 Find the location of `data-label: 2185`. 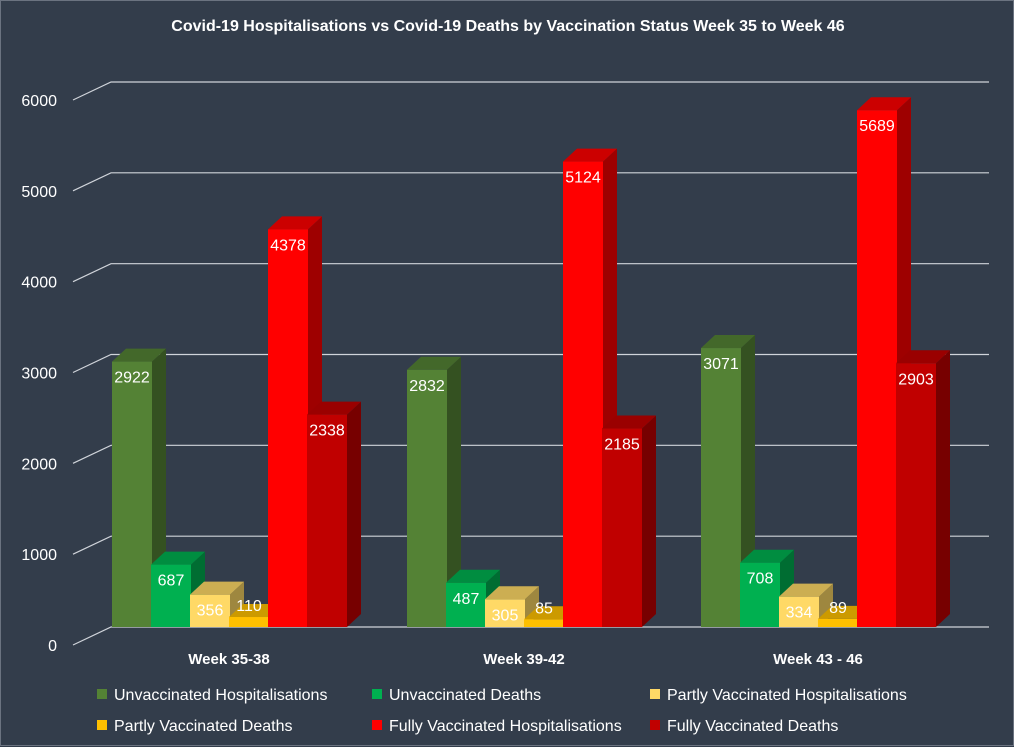

data-label: 2185 is located at coordinates (622, 445).